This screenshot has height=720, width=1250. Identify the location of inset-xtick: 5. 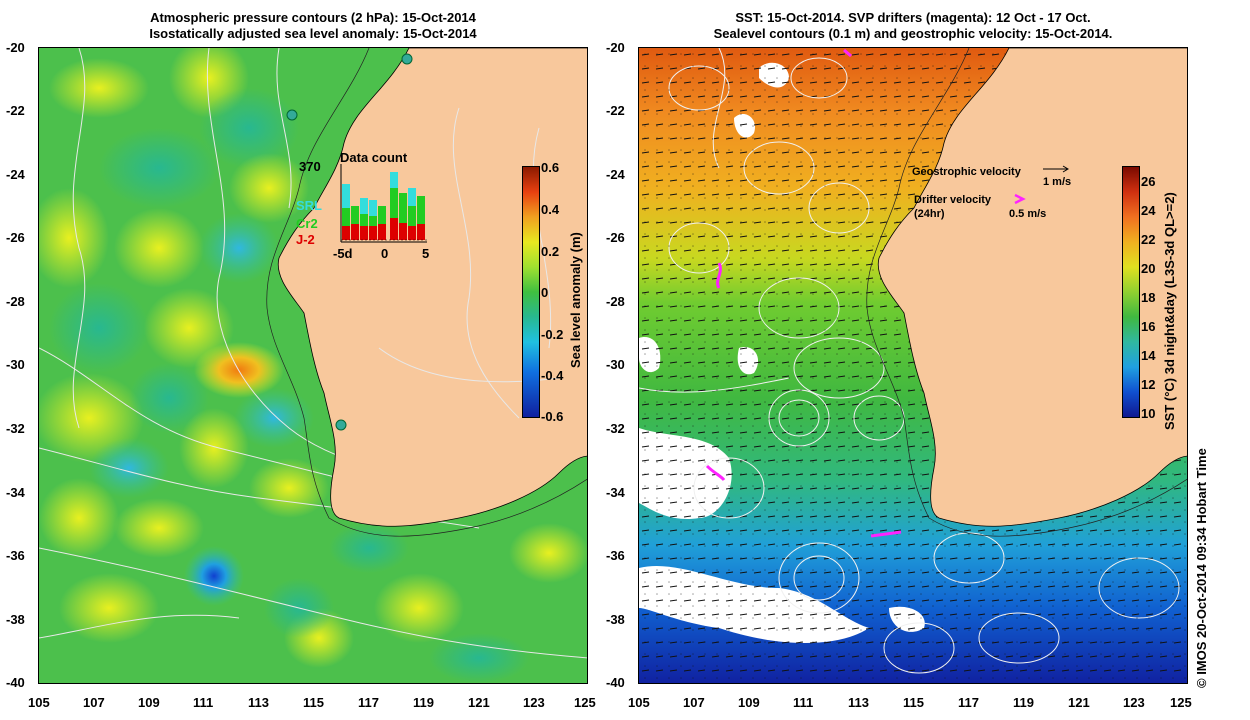
(426, 253).